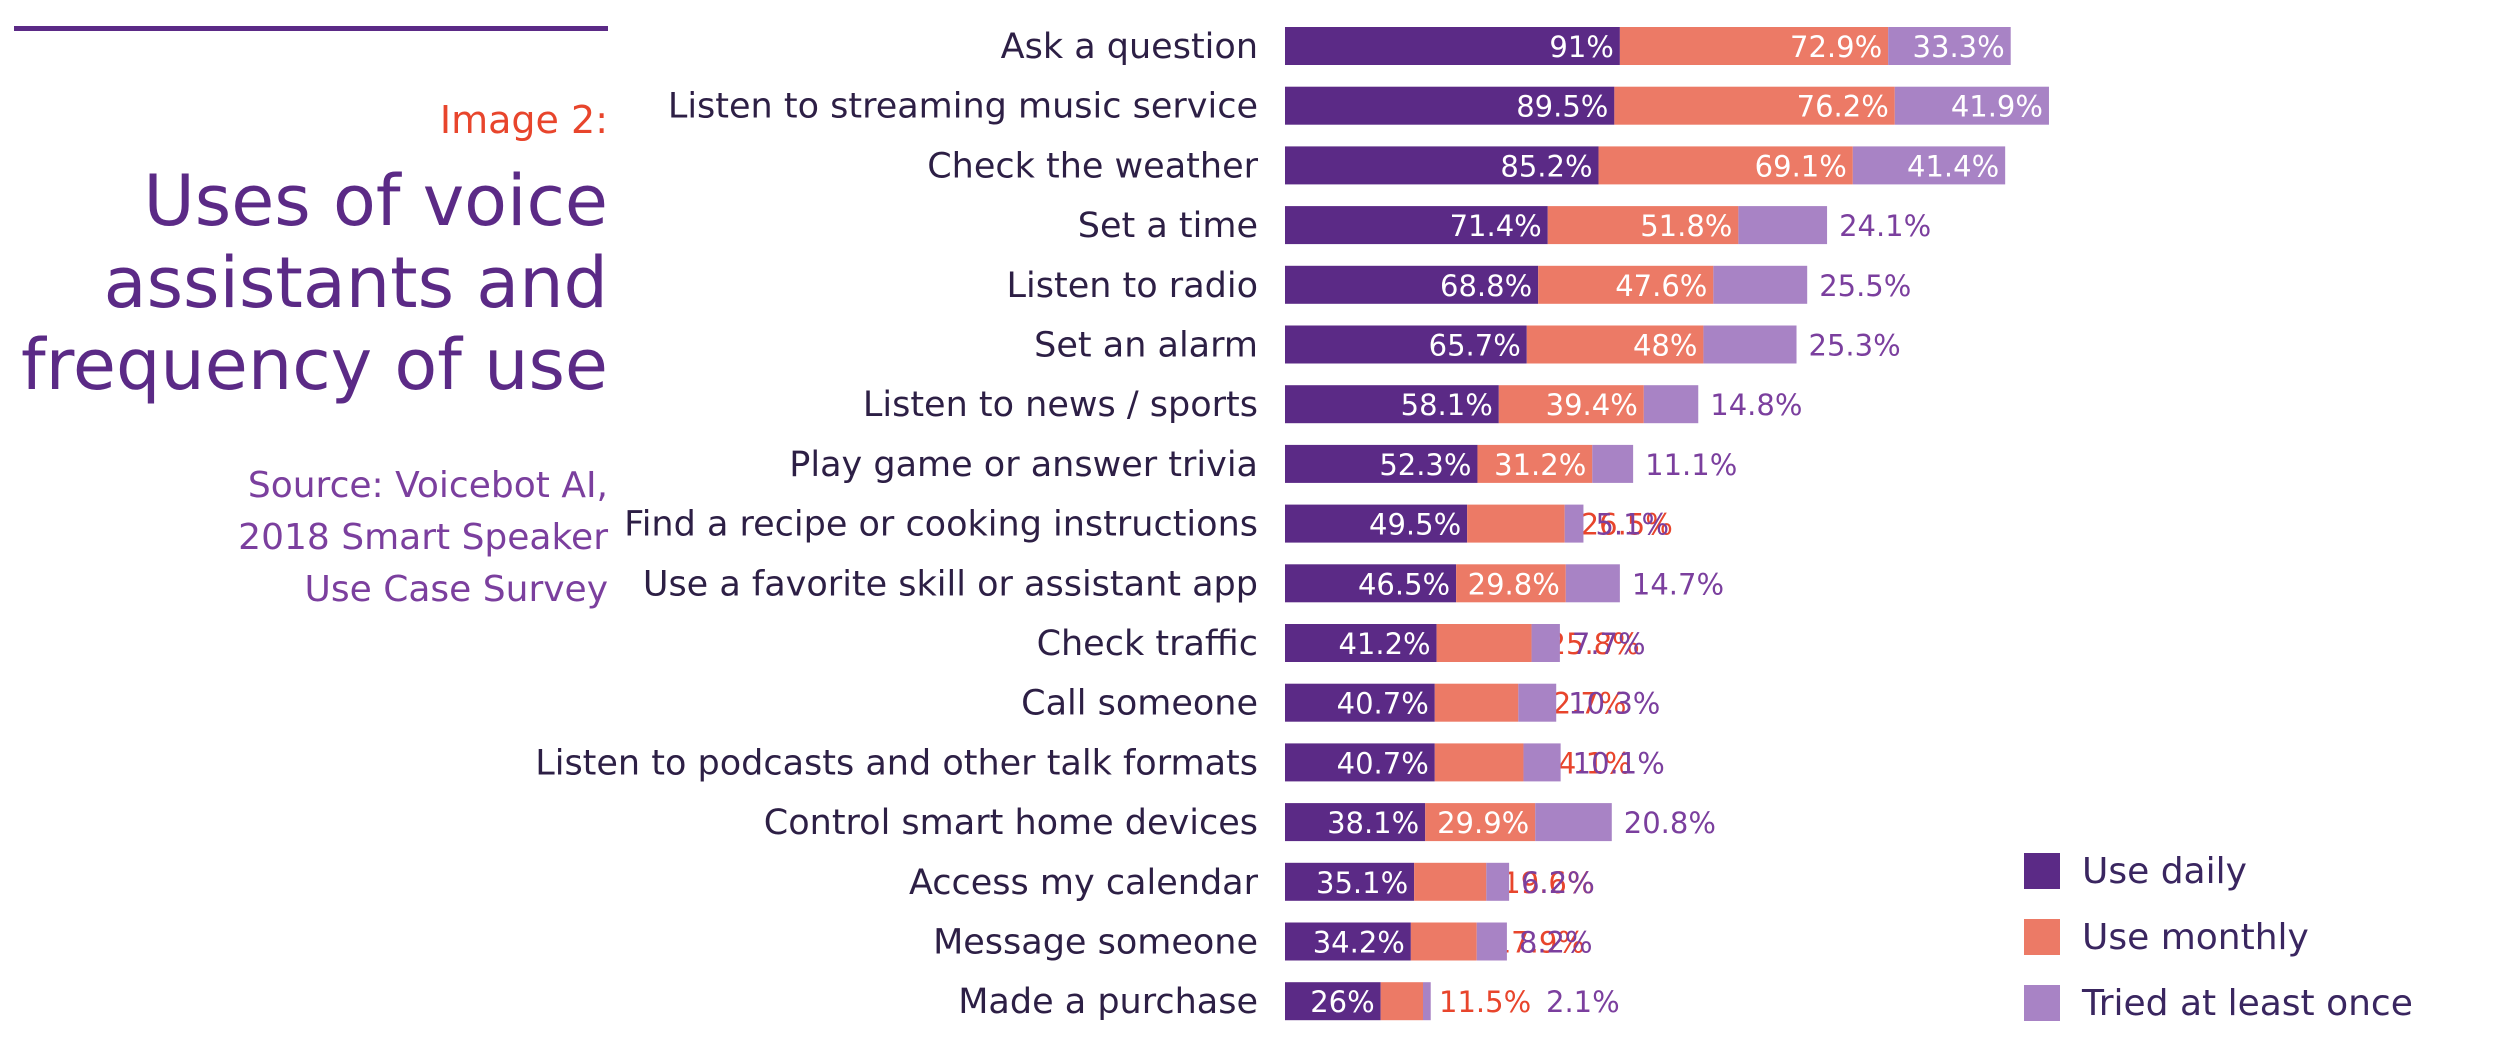 The image size is (2499, 1047). I want to click on data-label-use-monthly: 19.6%, so click(1548, 883).